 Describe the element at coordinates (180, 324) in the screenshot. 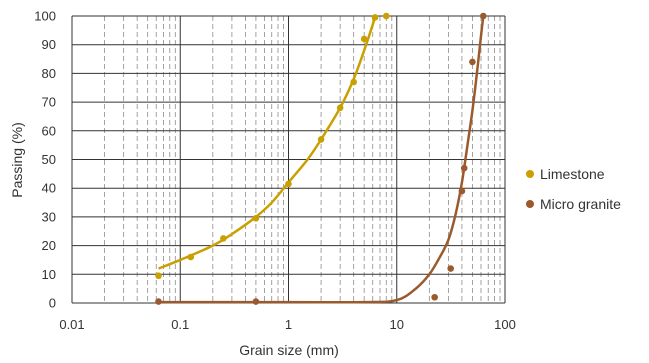

I see `x-tick-label: 0.1` at that location.